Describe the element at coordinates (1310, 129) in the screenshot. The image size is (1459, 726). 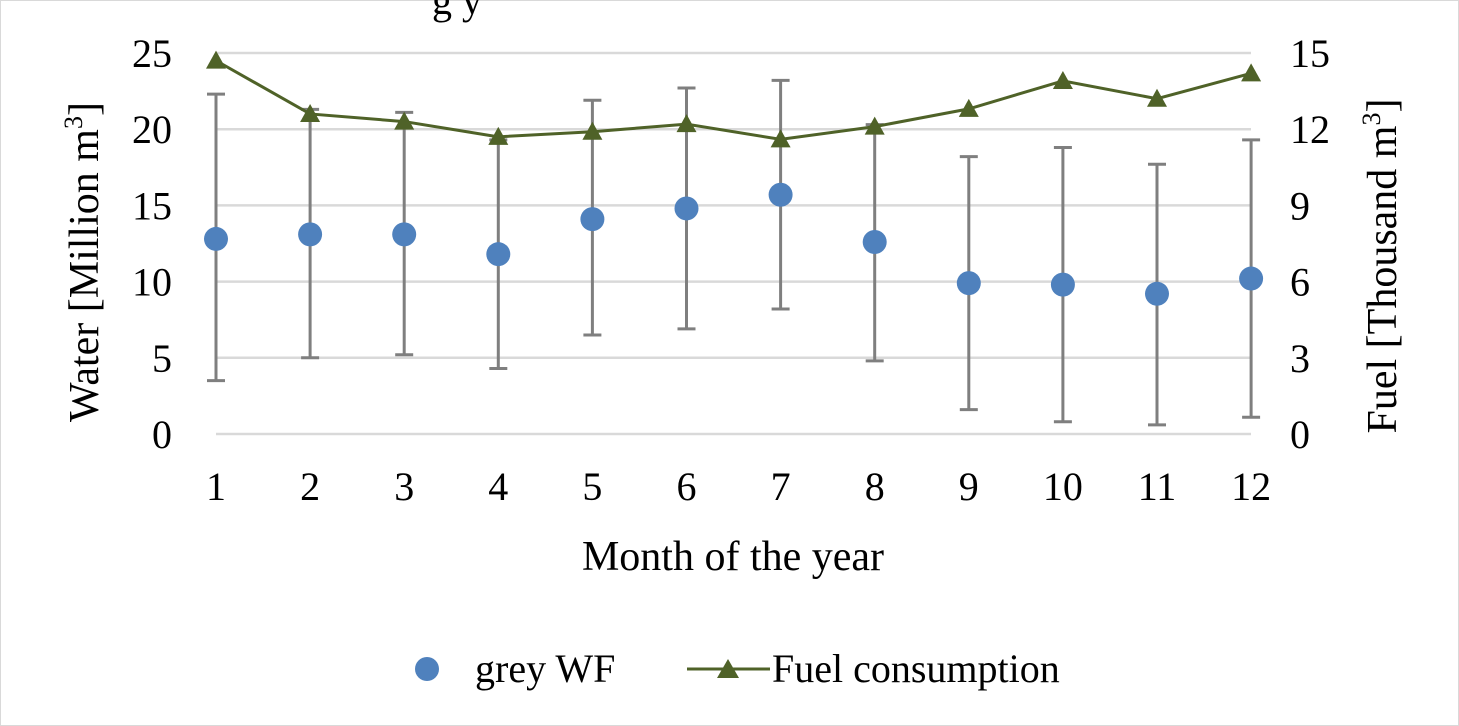
I see `y-right-tick-label: 12` at that location.